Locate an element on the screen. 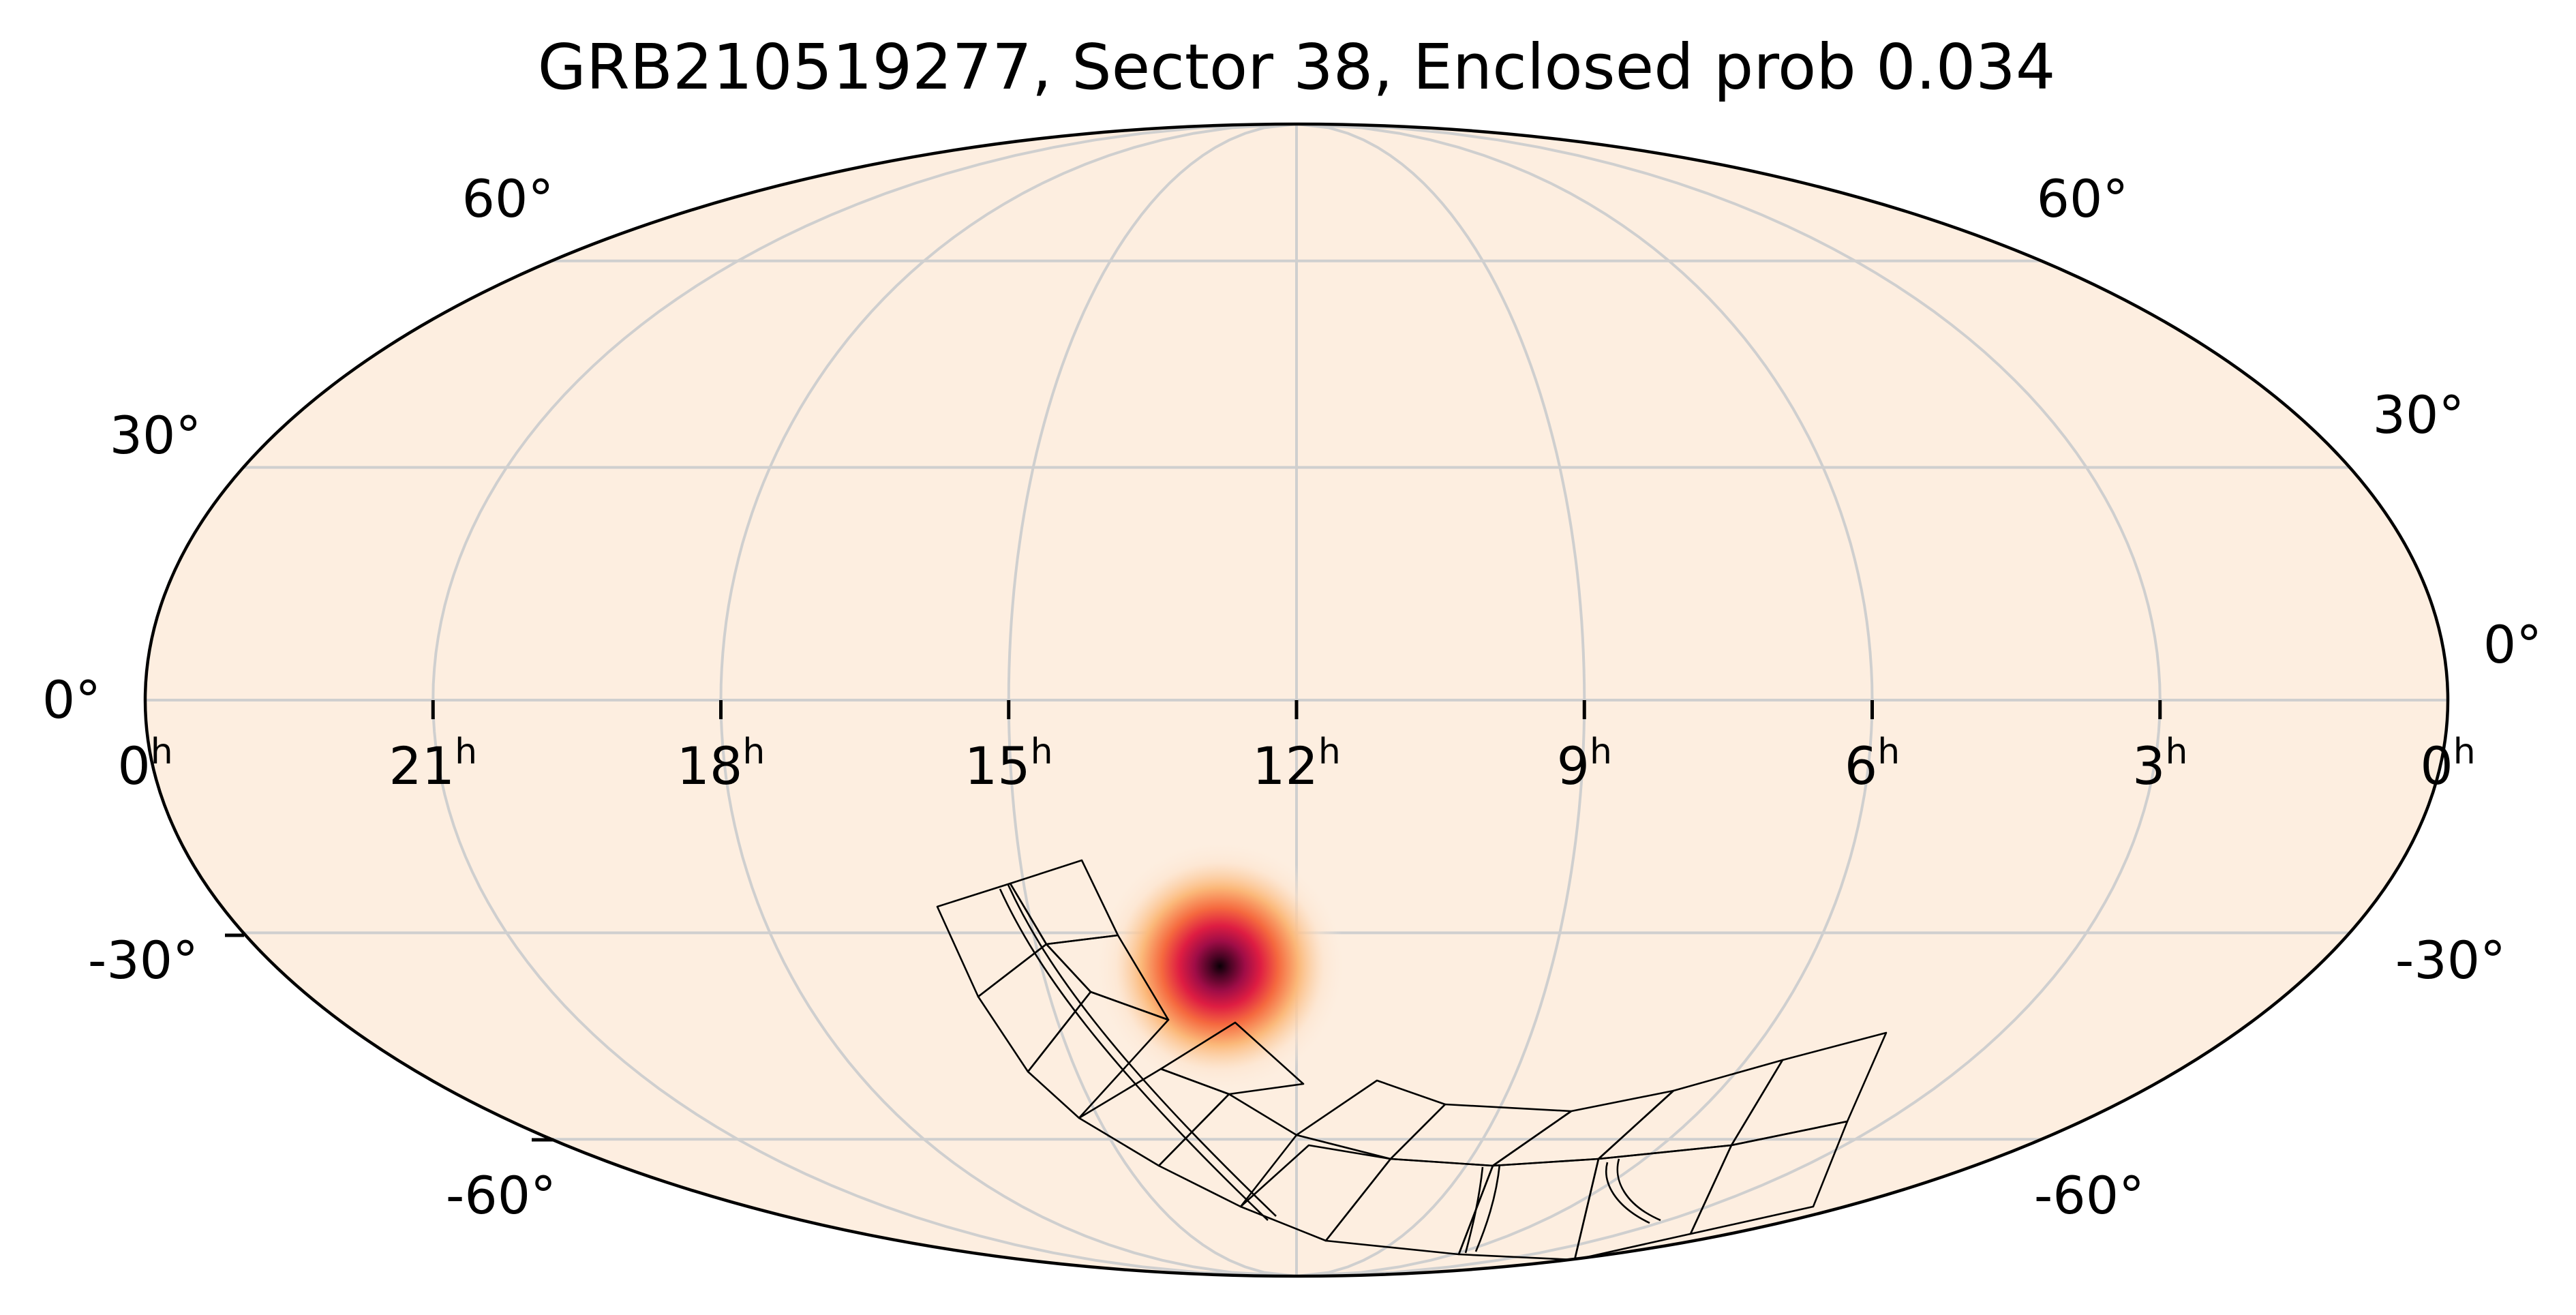 This screenshot has width=2576, height=1315. probability-peak is located at coordinates (1220, 966).